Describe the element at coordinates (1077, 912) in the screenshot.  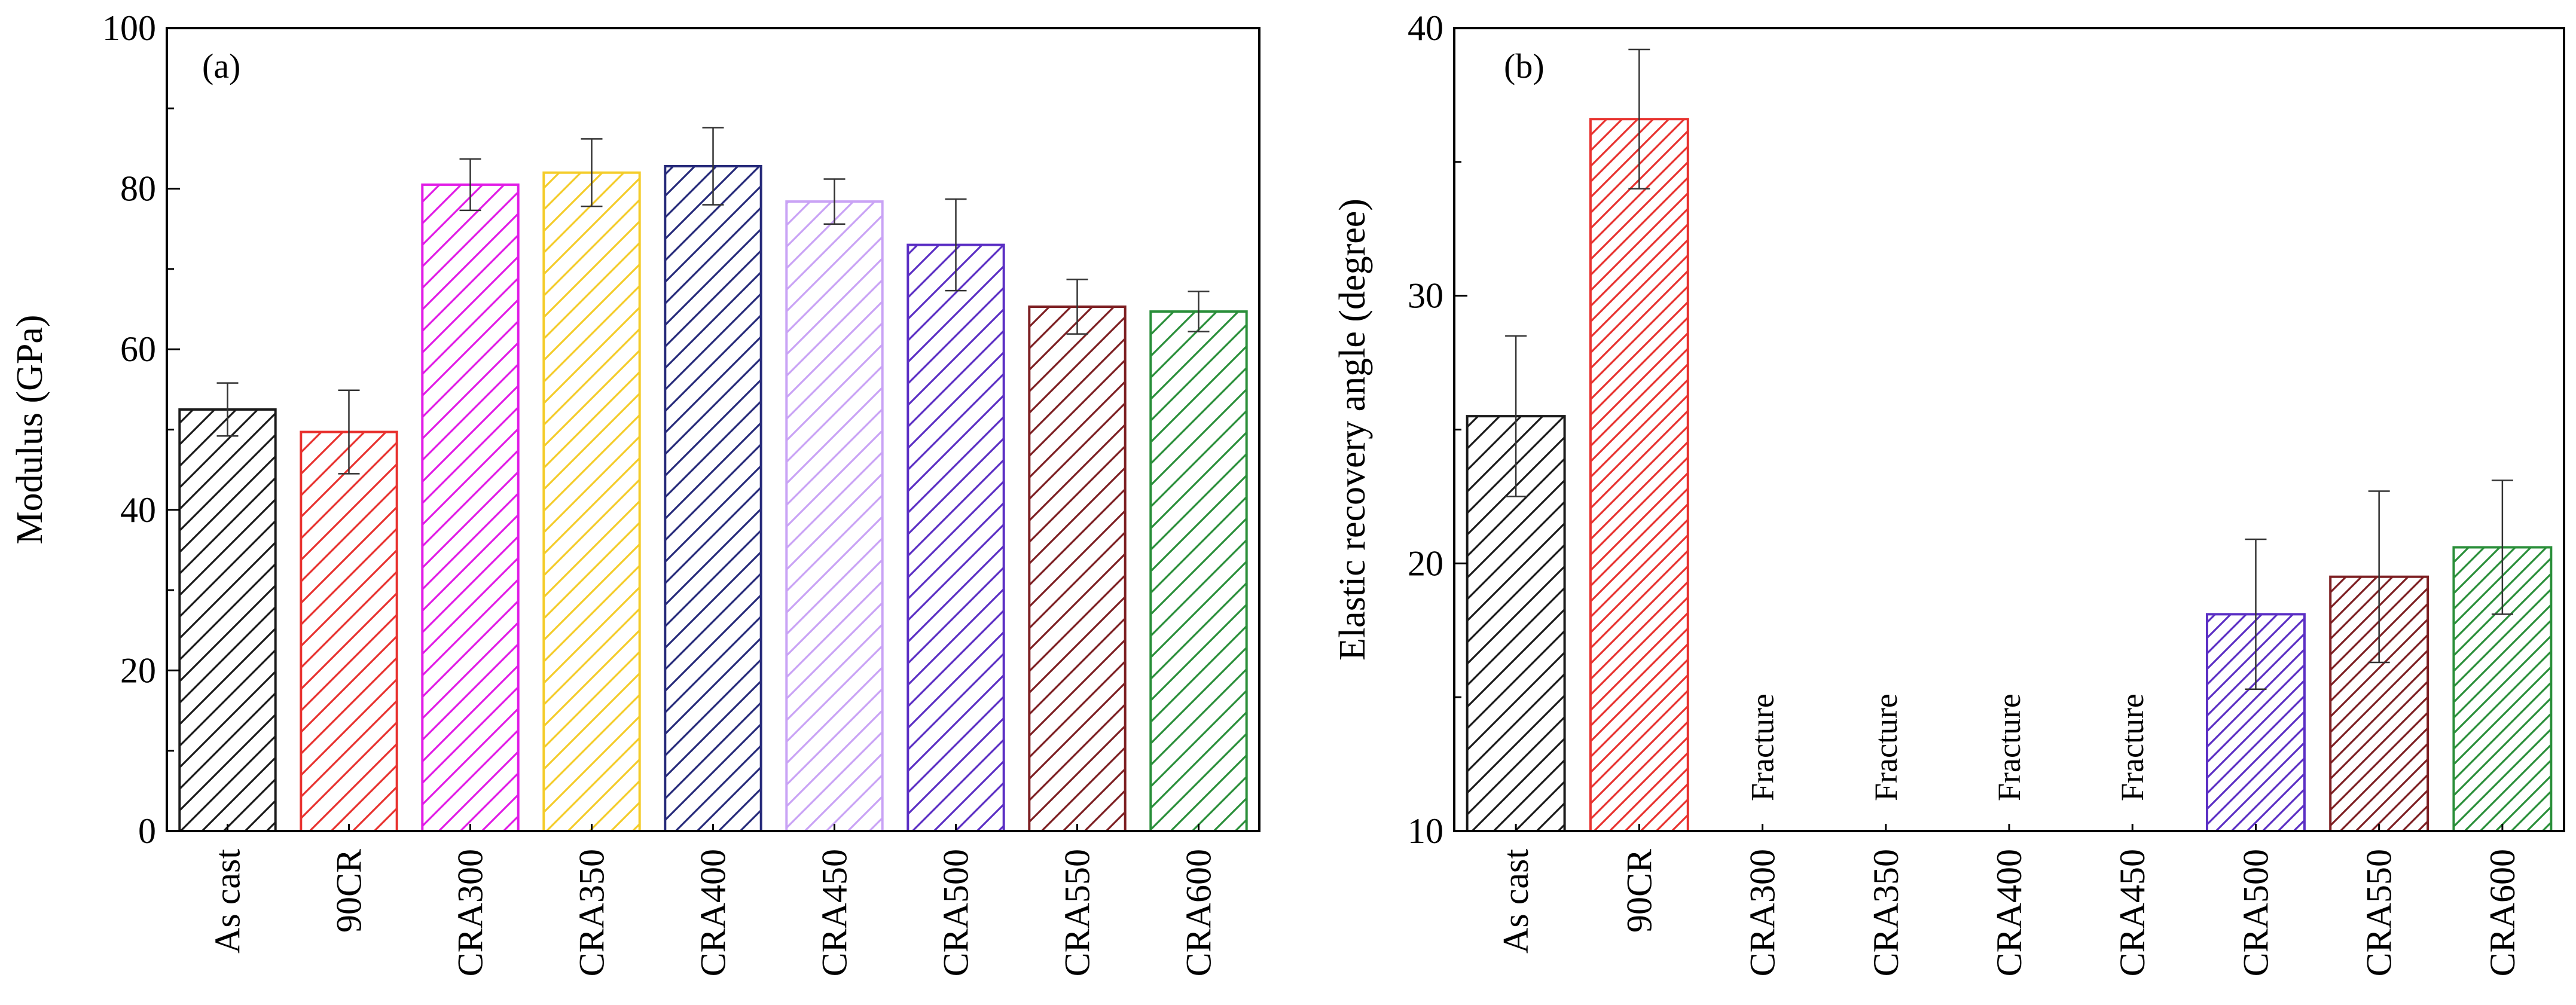
I see `x-tick-label-a-7: CRA550` at that location.